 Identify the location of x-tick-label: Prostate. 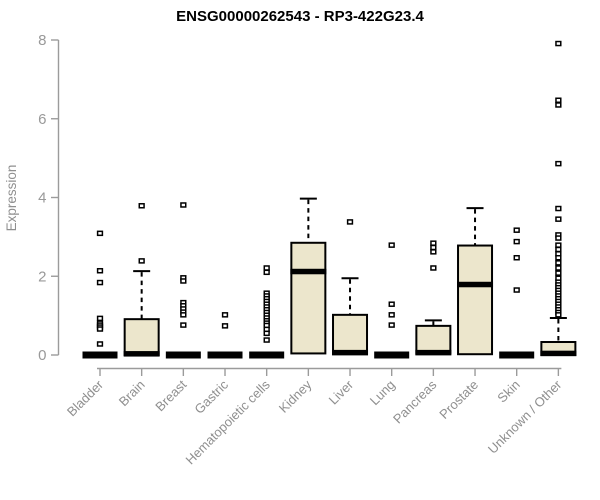
(458, 399).